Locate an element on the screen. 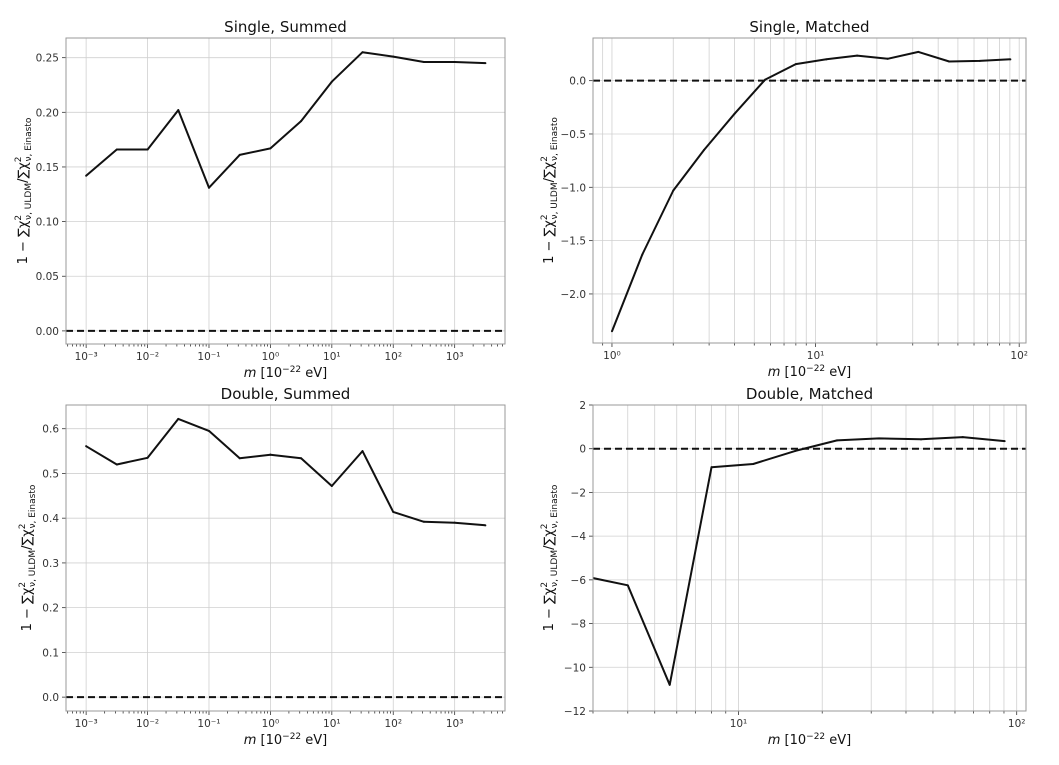 This screenshot has width=1059, height=765. y-tick-label: 0.6 is located at coordinates (50, 430).